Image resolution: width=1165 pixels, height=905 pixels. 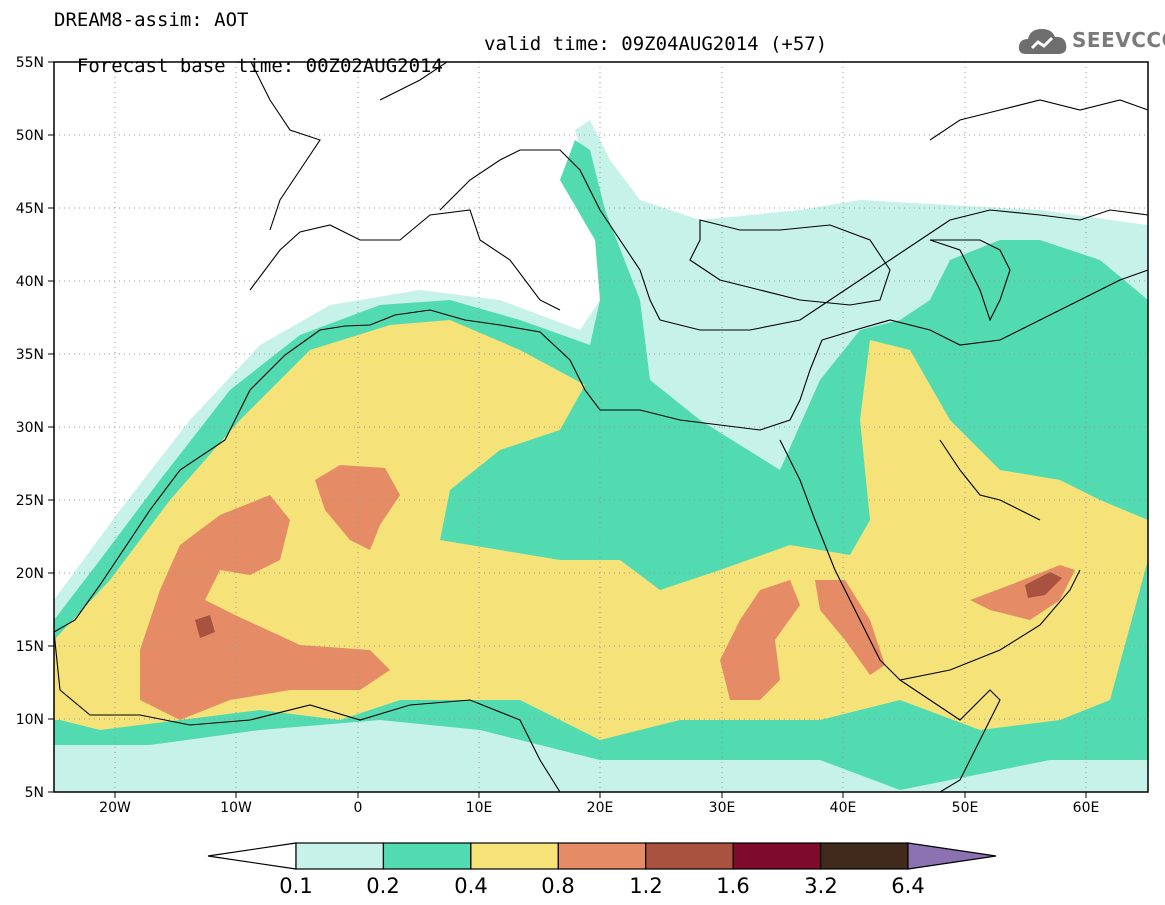 What do you see at coordinates (358, 808) in the screenshot?
I see `lon-label: 0` at bounding box center [358, 808].